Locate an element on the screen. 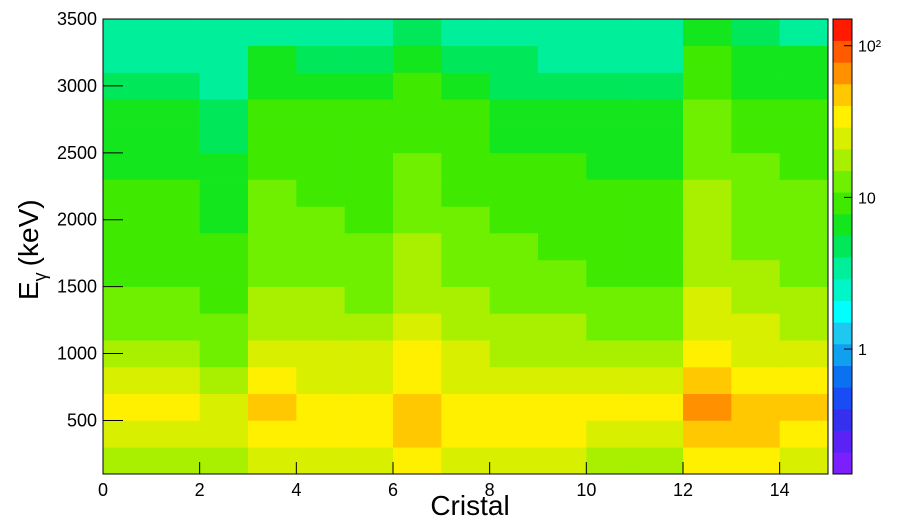 The image size is (912, 529). y-axis-title-sub: γ is located at coordinates (40, 276).